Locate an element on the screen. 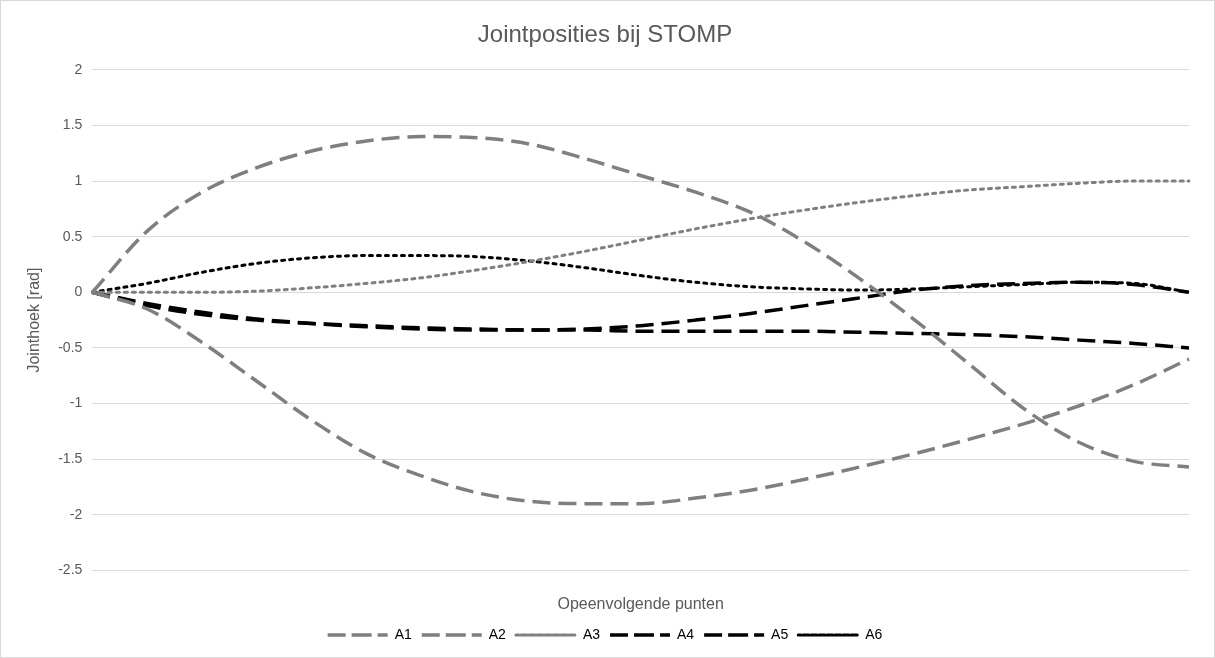 This screenshot has width=1215, height=658. y-tick-label: 0.5 is located at coordinates (72, 235).